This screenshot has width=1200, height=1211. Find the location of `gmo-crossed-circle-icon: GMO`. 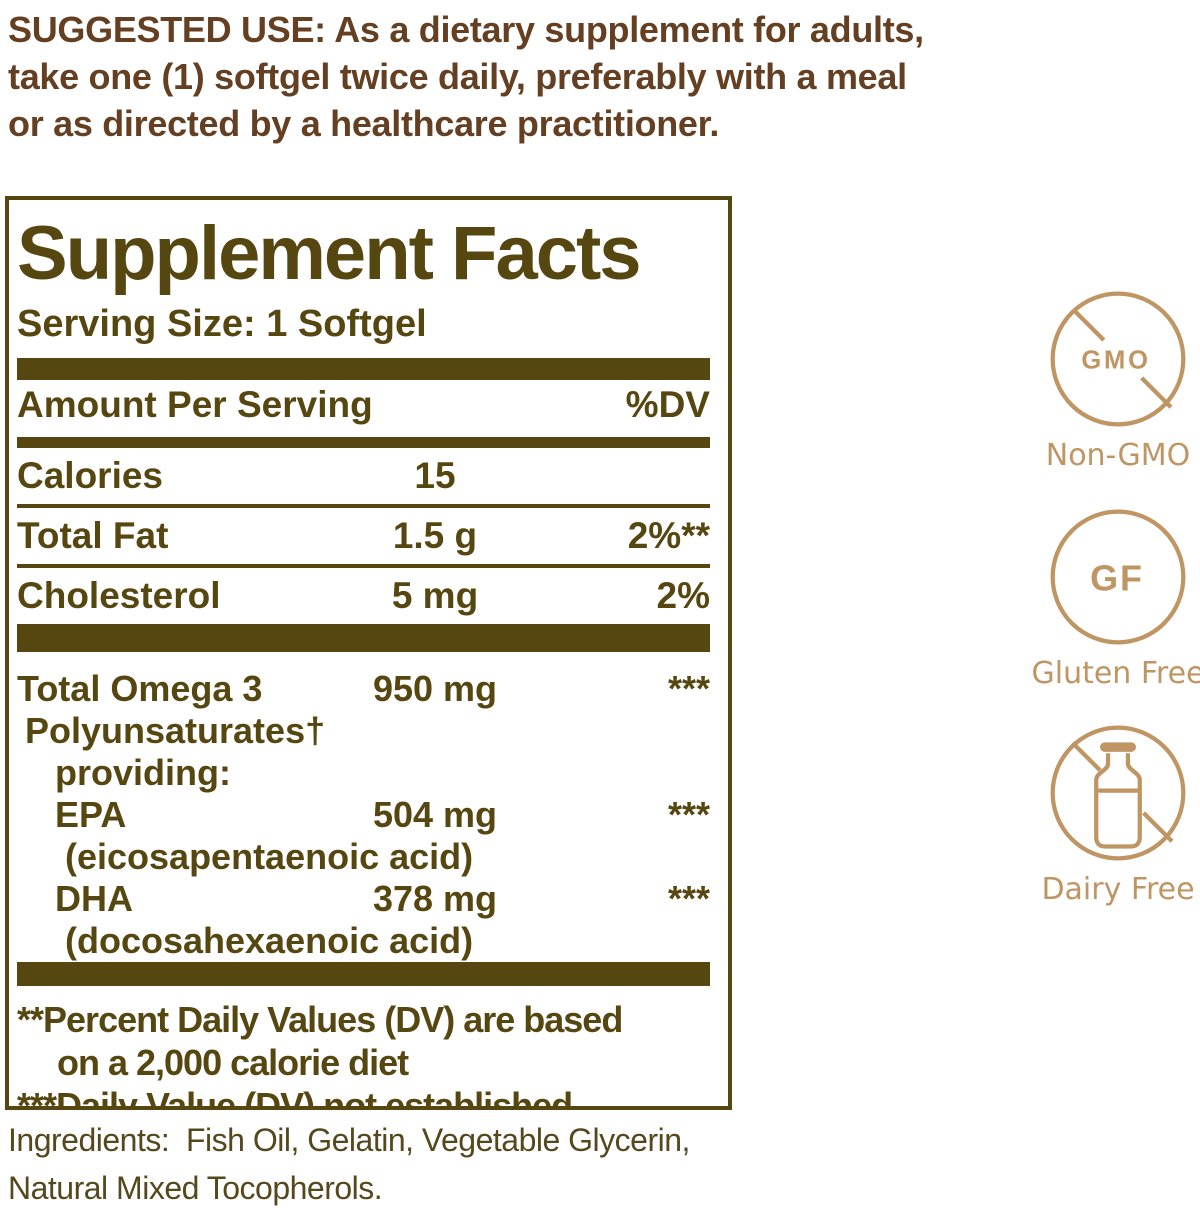

gmo-crossed-circle-icon: GMO is located at coordinates (1118, 359).